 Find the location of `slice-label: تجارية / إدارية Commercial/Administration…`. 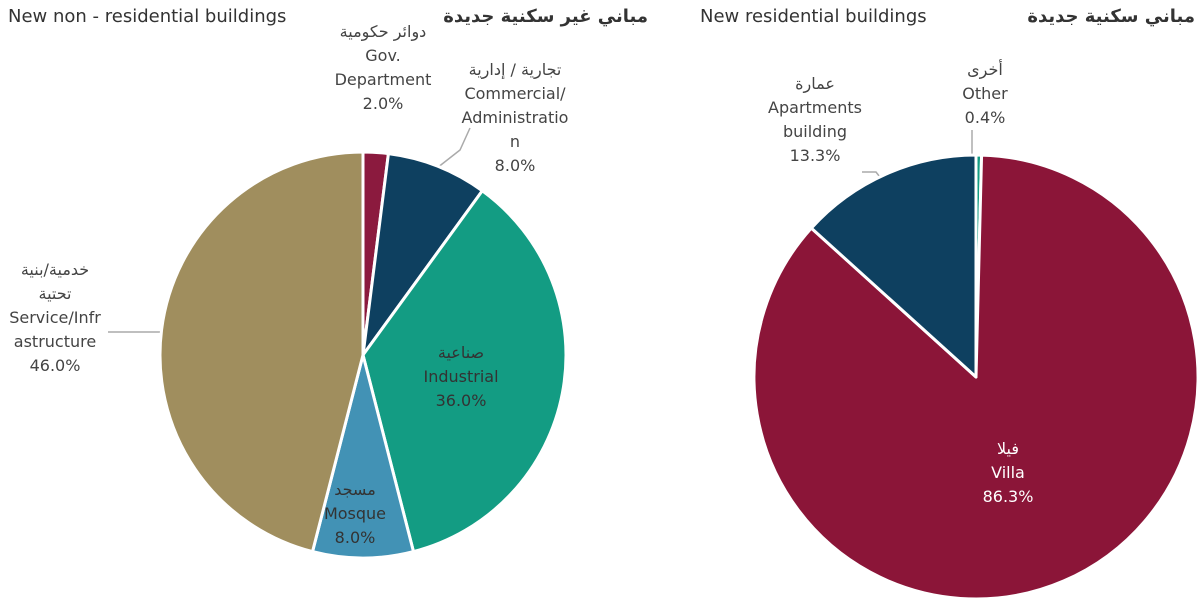

slice-label: تجارية / إدارية Commercial/Administration… is located at coordinates (515, 118).